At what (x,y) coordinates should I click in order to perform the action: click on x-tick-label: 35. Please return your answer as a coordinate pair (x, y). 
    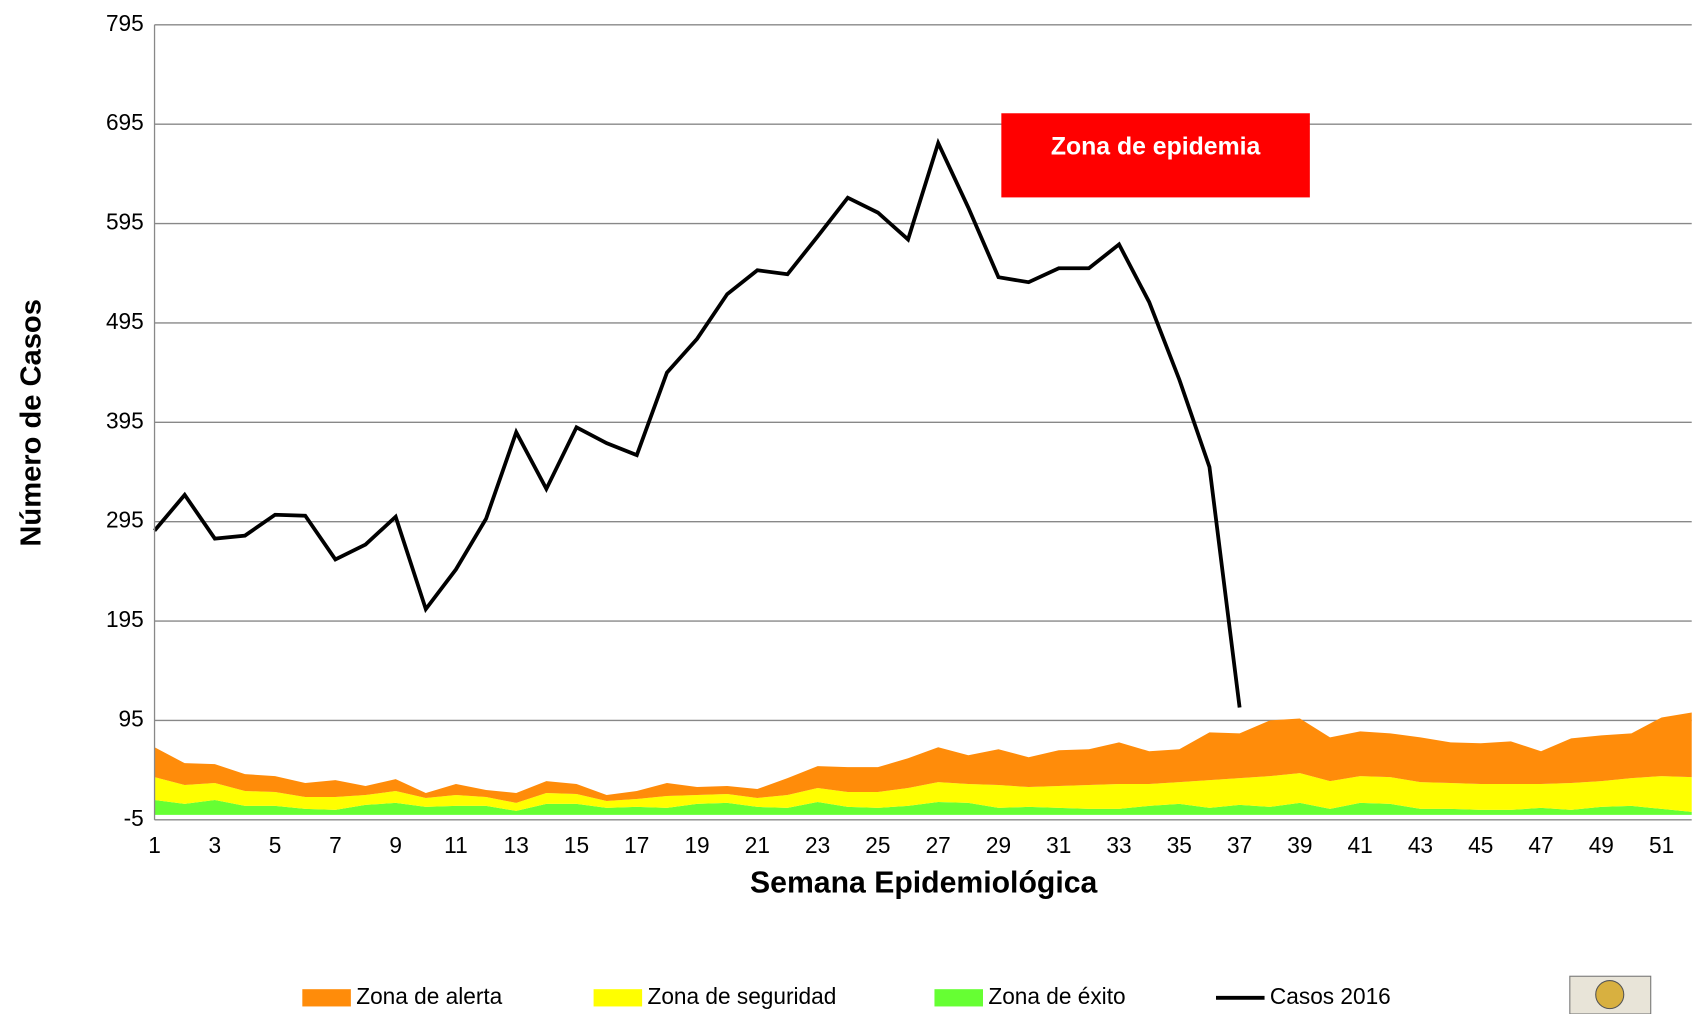
    Looking at the image, I should click on (1179, 845).